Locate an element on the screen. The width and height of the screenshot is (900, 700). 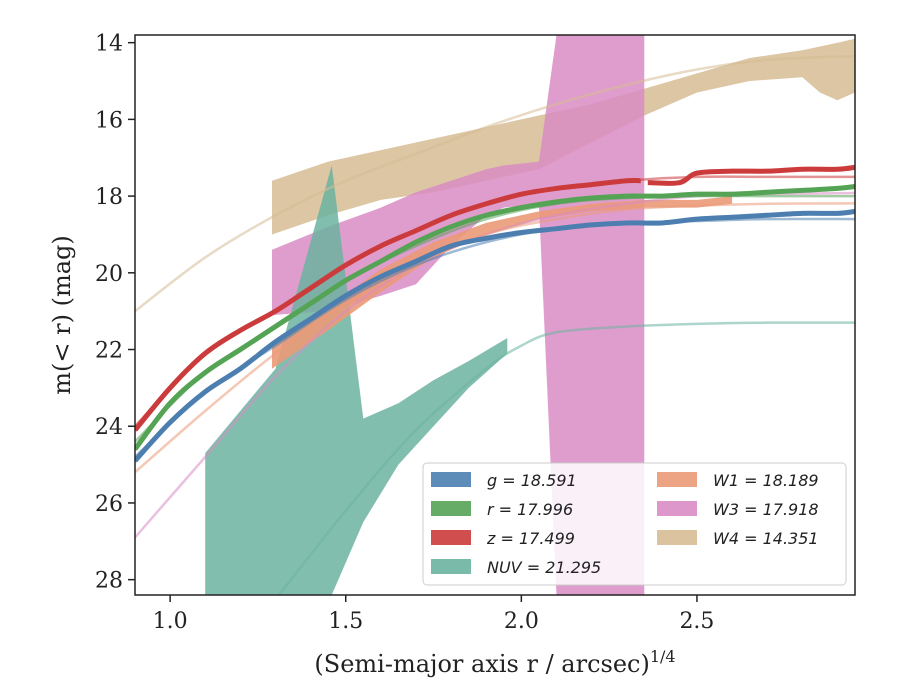
legend-label: NUV = 21.295 is located at coordinates (544, 567).